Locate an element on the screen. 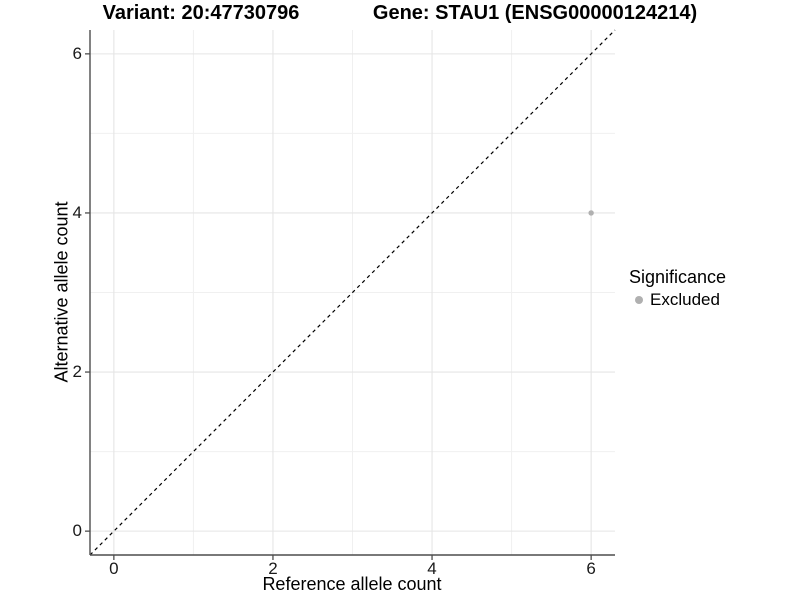  legend-entry-label: Excluded is located at coordinates (685, 299).